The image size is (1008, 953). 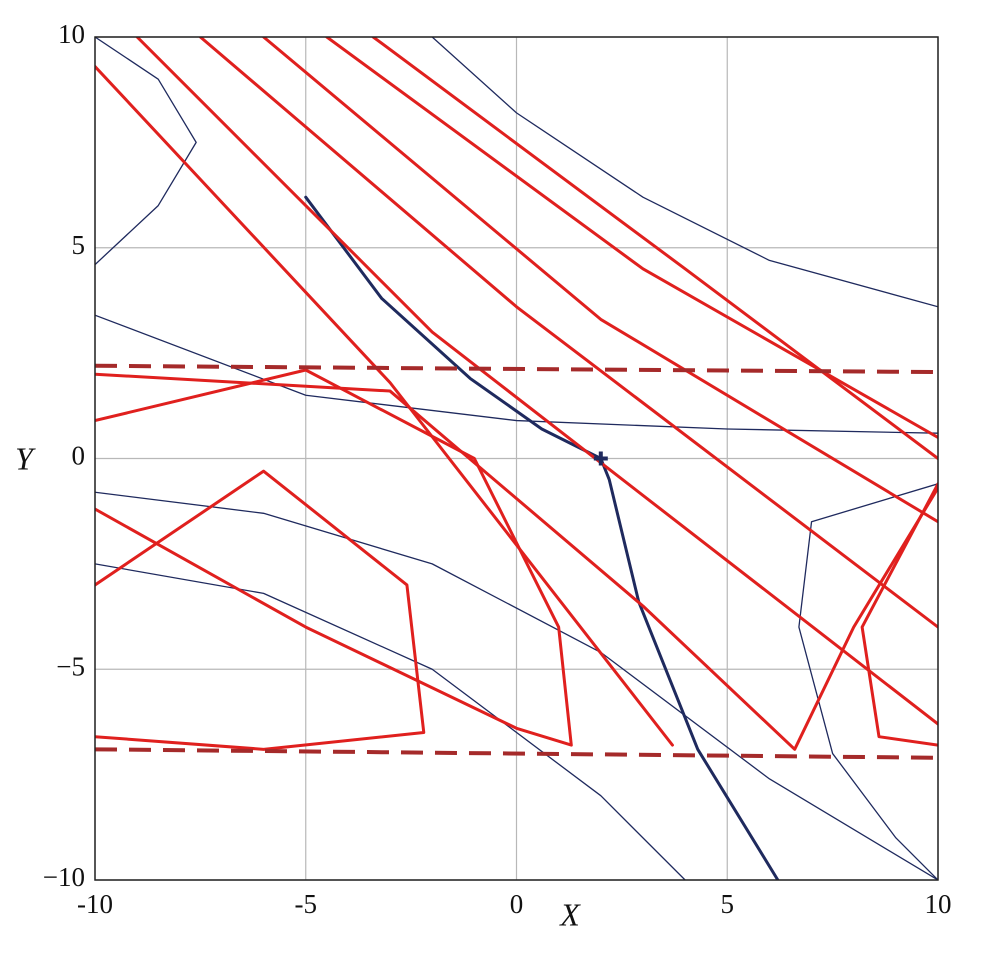 What do you see at coordinates (79, 456) in the screenshot?
I see `y-tick-label: 0` at bounding box center [79, 456].